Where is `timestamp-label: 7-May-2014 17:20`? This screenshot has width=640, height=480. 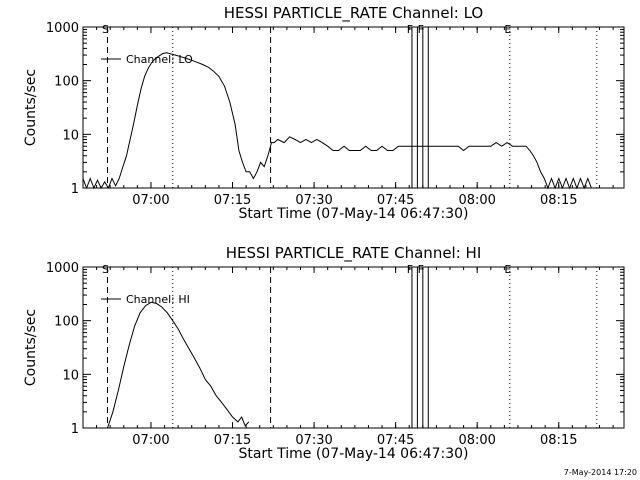 timestamp-label: 7-May-2014 17:20 is located at coordinates (600, 472).